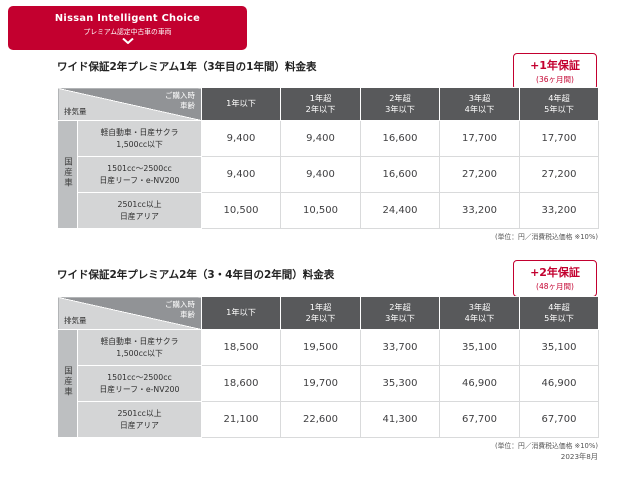  Describe the element at coordinates (555, 65) in the screenshot. I see `badge-main-text: +1年保証` at that location.